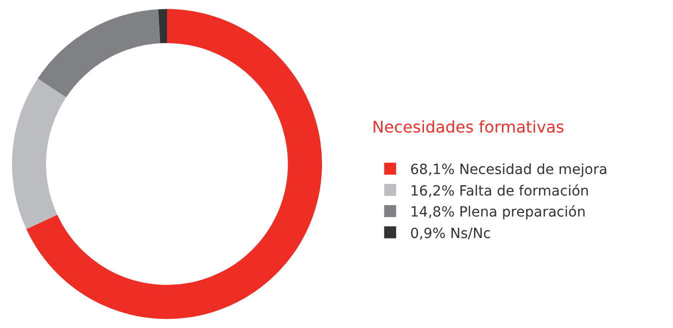 This screenshot has width=673, height=328. Describe the element at coordinates (509, 170) in the screenshot. I see `legend-label: 68,1% Necesidad de mejora` at that location.